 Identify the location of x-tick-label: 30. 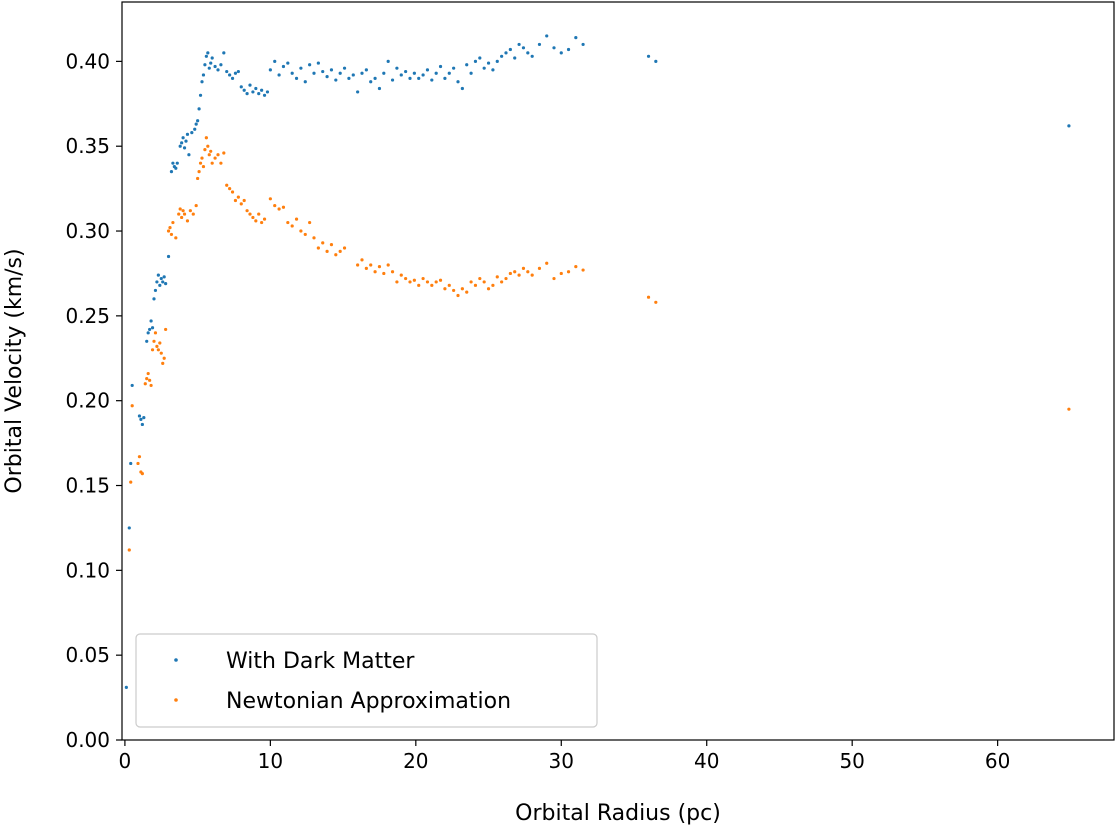
(561, 761).